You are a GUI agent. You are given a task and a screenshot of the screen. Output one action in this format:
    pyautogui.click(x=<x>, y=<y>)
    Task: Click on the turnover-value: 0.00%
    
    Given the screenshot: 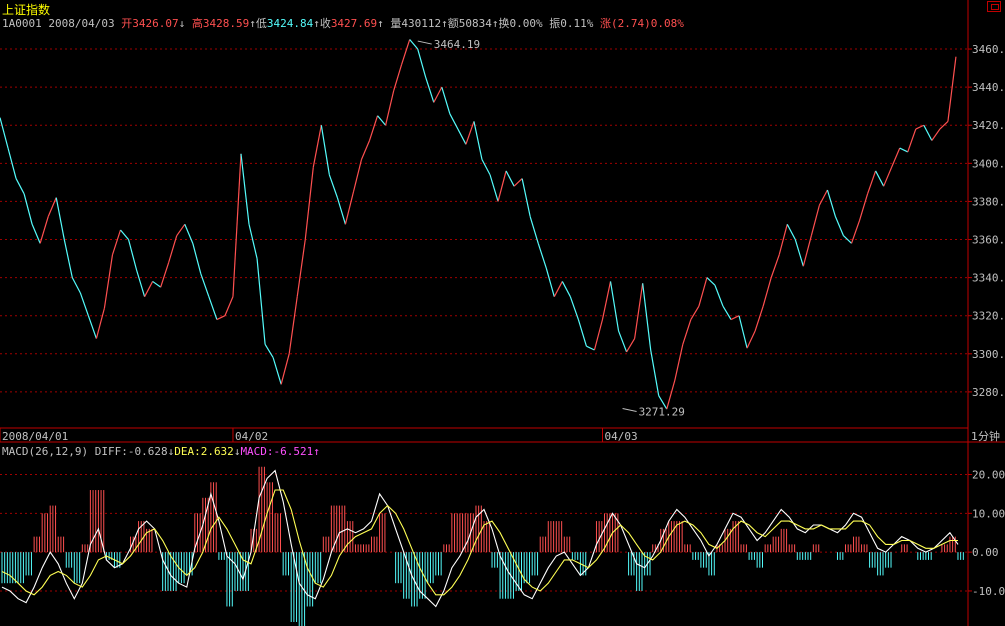 What is the action you would take?
    pyautogui.click(x=526, y=23)
    